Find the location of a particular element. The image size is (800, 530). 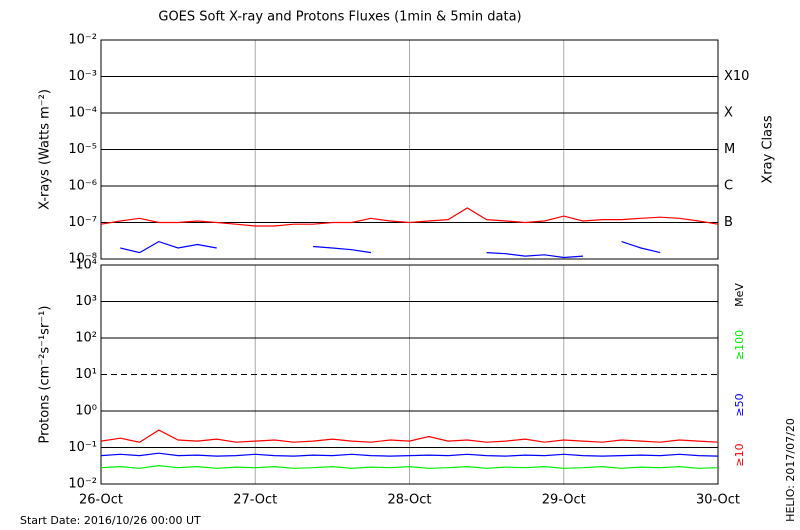

class-label: X is located at coordinates (728, 113).